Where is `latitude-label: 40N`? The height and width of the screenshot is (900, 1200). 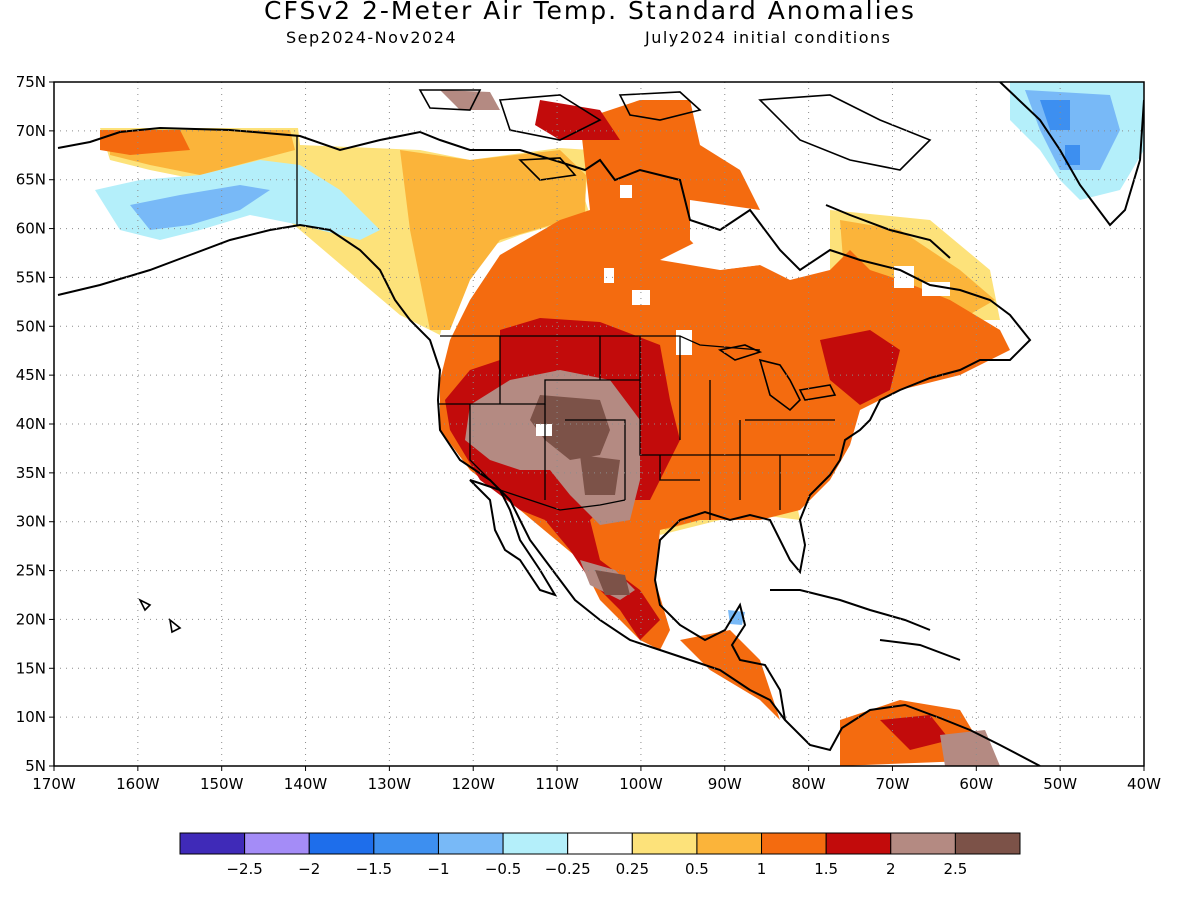
latitude-label: 40N is located at coordinates (31, 424).